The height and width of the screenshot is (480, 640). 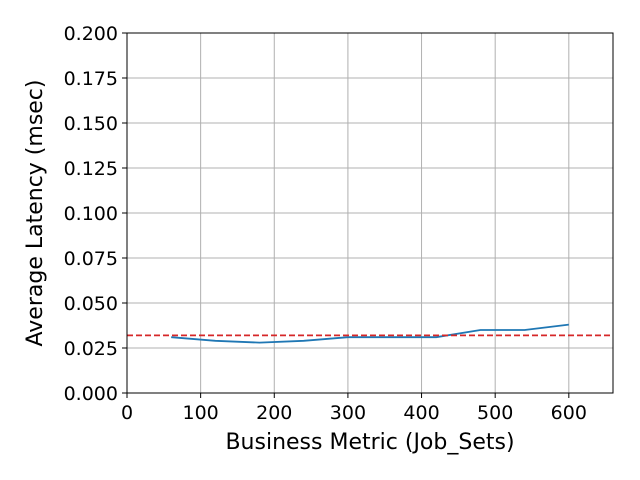 I want to click on y-tick-label: 0.200, so click(x=91, y=34).